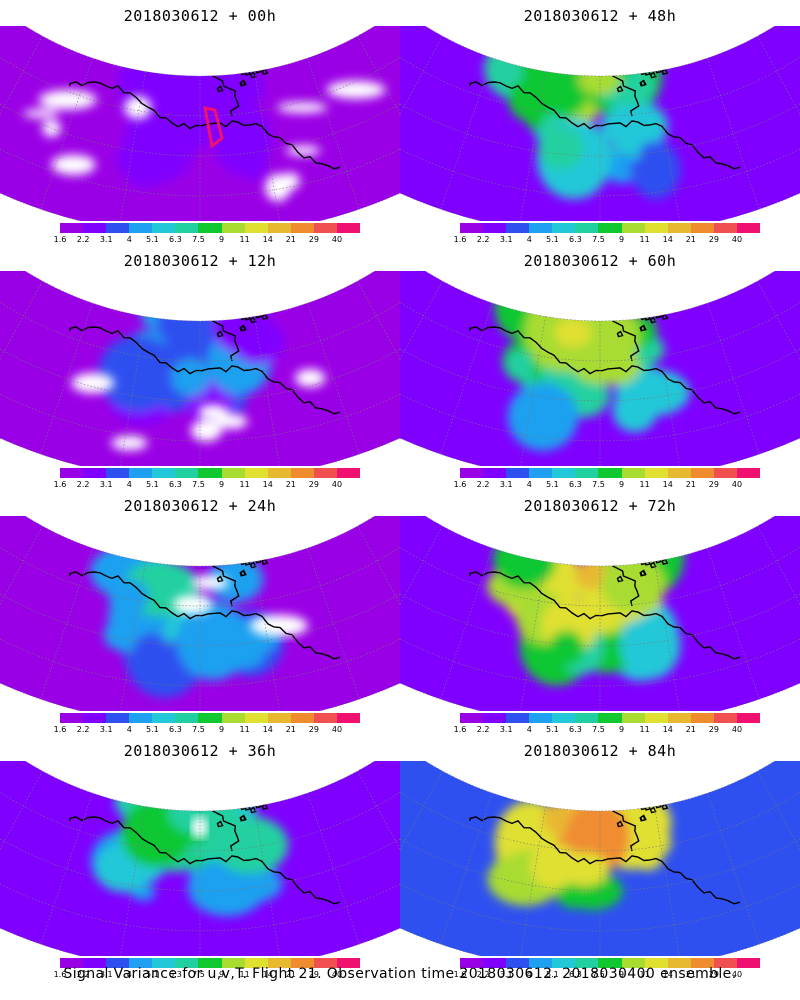 The width and height of the screenshot is (800, 1000). Describe the element at coordinates (198, 974) in the screenshot. I see `colorbar-label: 7.5` at that location.